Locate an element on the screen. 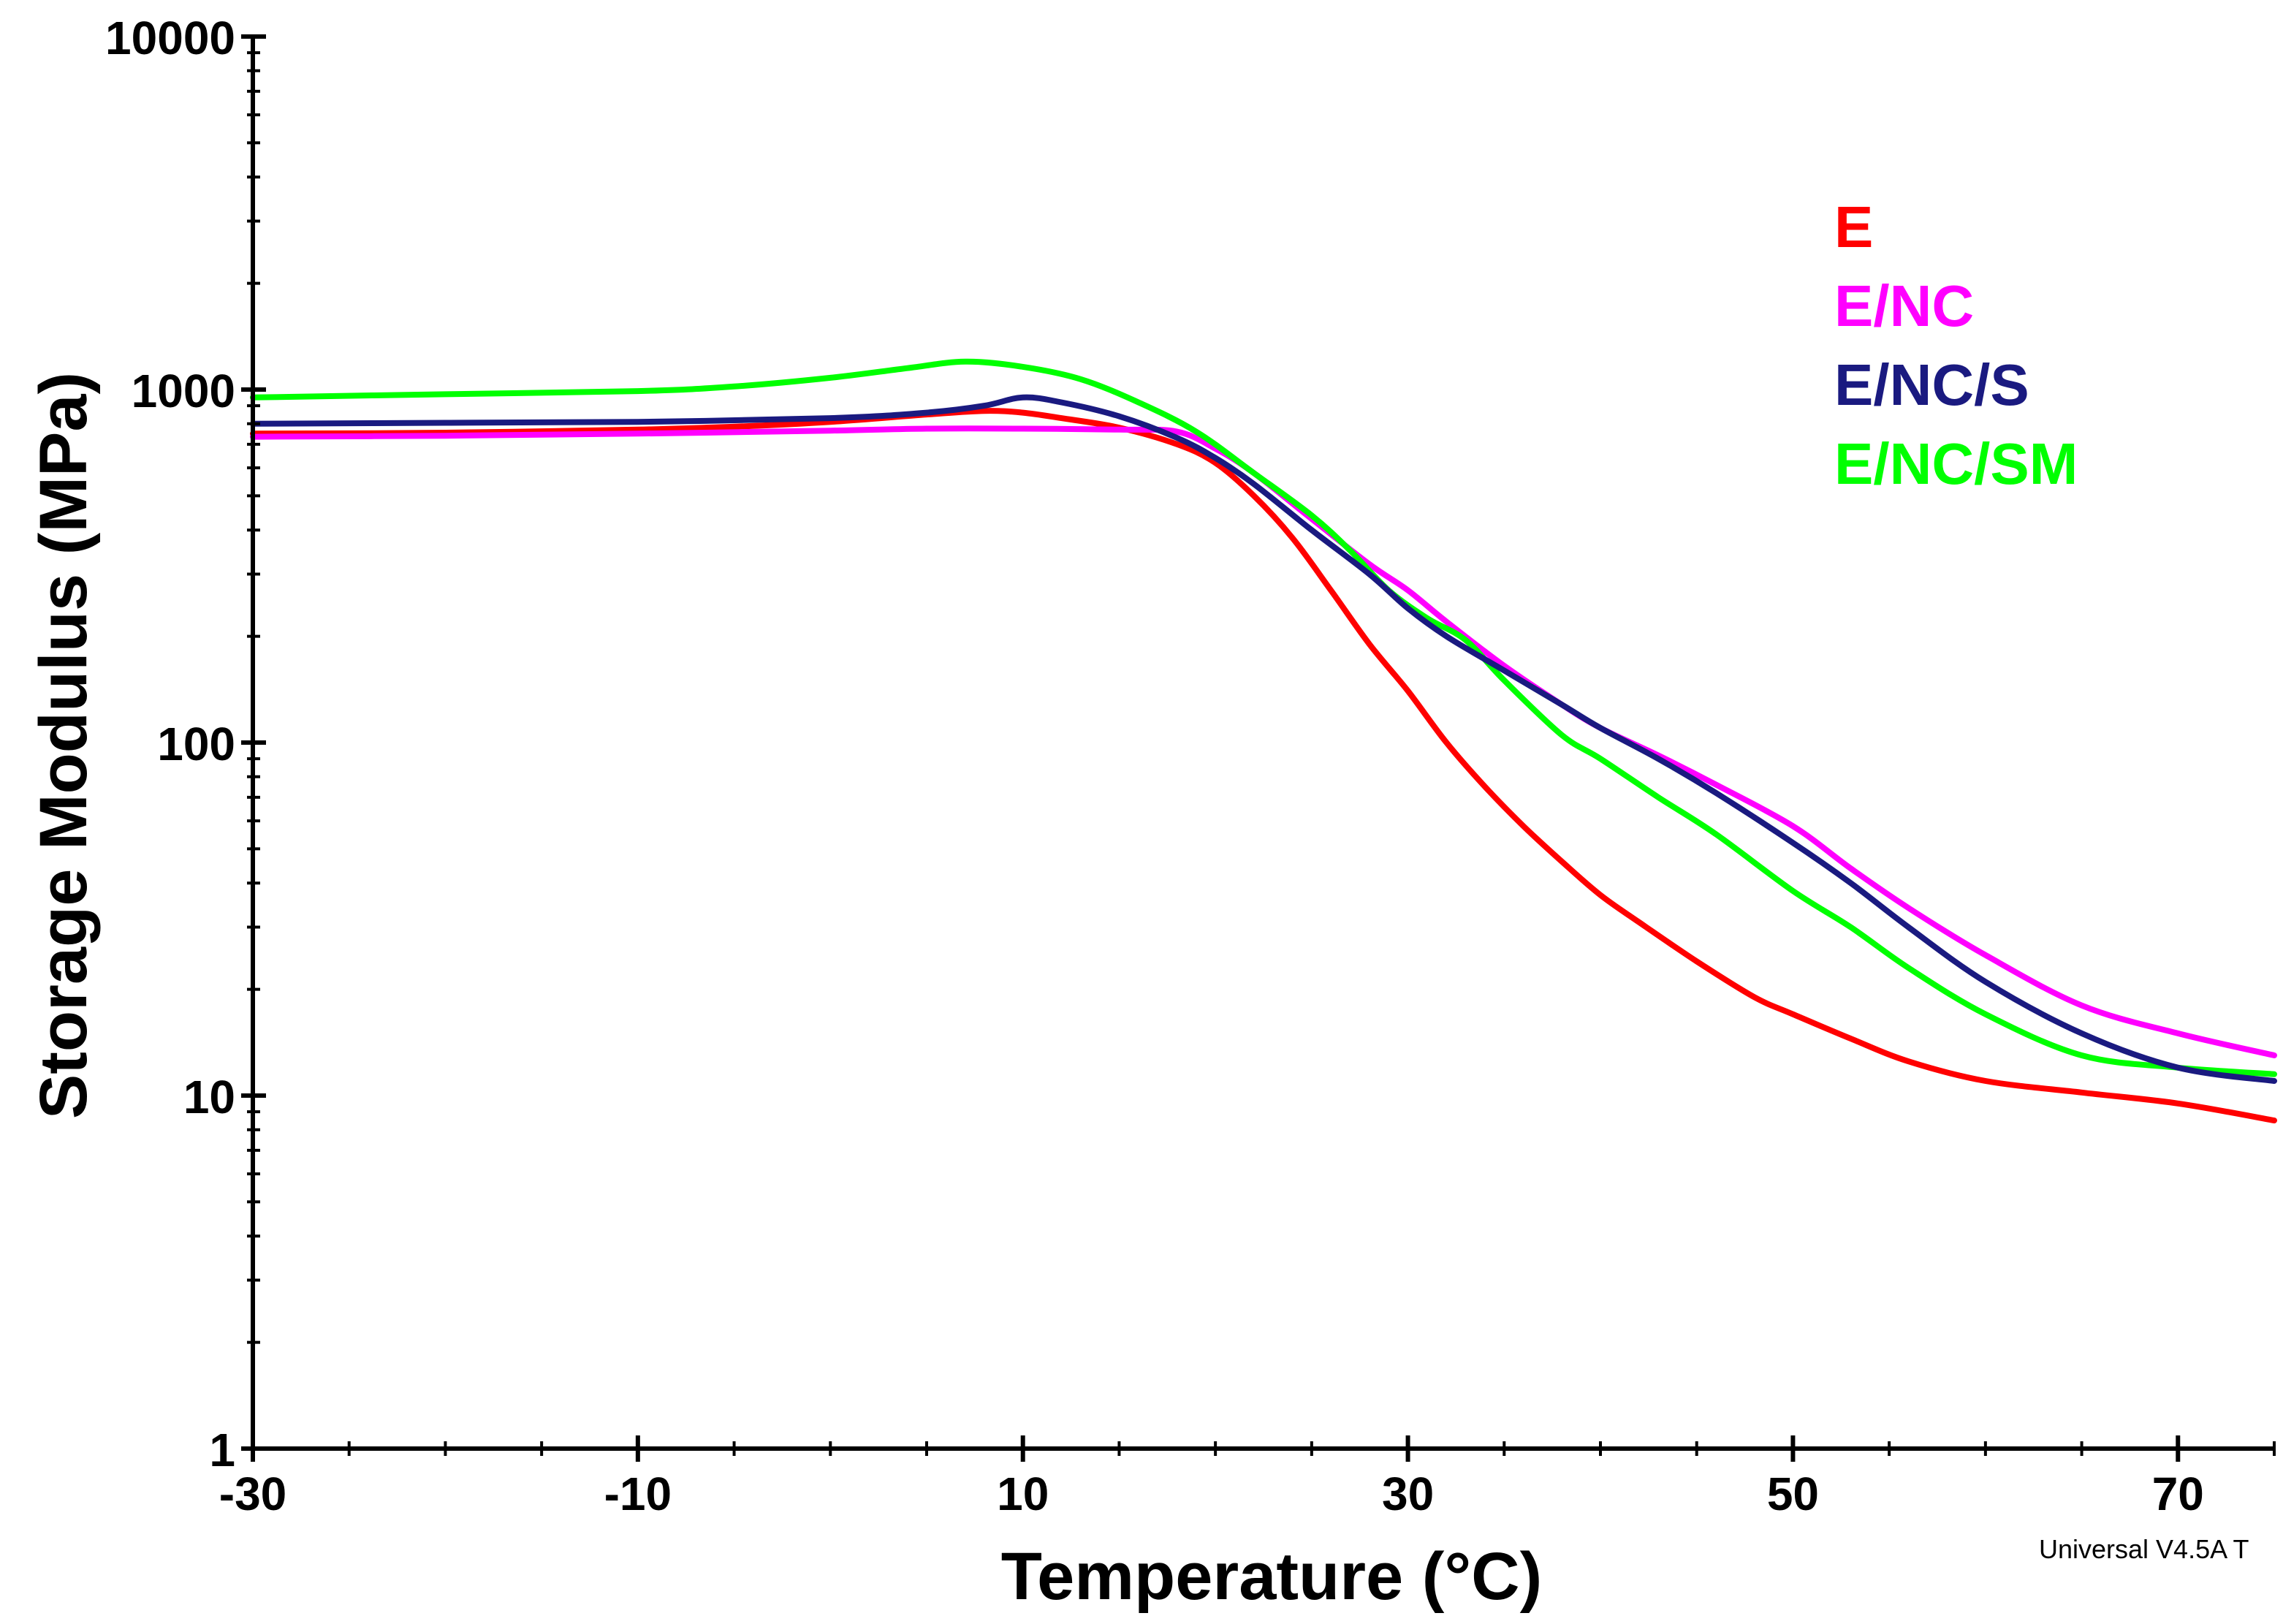  x-tick-label: 70 is located at coordinates (2178, 1494).